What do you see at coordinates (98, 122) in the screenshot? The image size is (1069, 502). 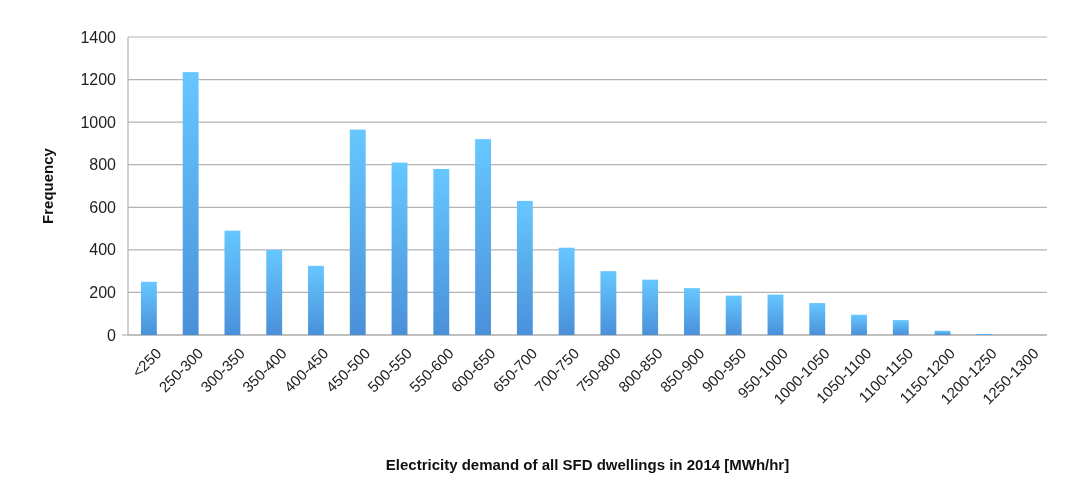 I see `y-tick-label: 1000` at bounding box center [98, 122].